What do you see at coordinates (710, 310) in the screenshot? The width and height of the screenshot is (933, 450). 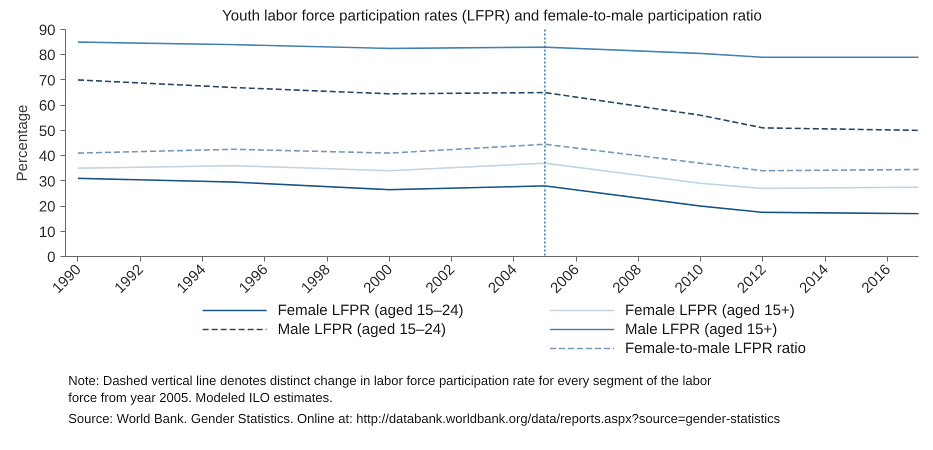 I see `legend-label: Female LFPR (aged 15+)` at bounding box center [710, 310].